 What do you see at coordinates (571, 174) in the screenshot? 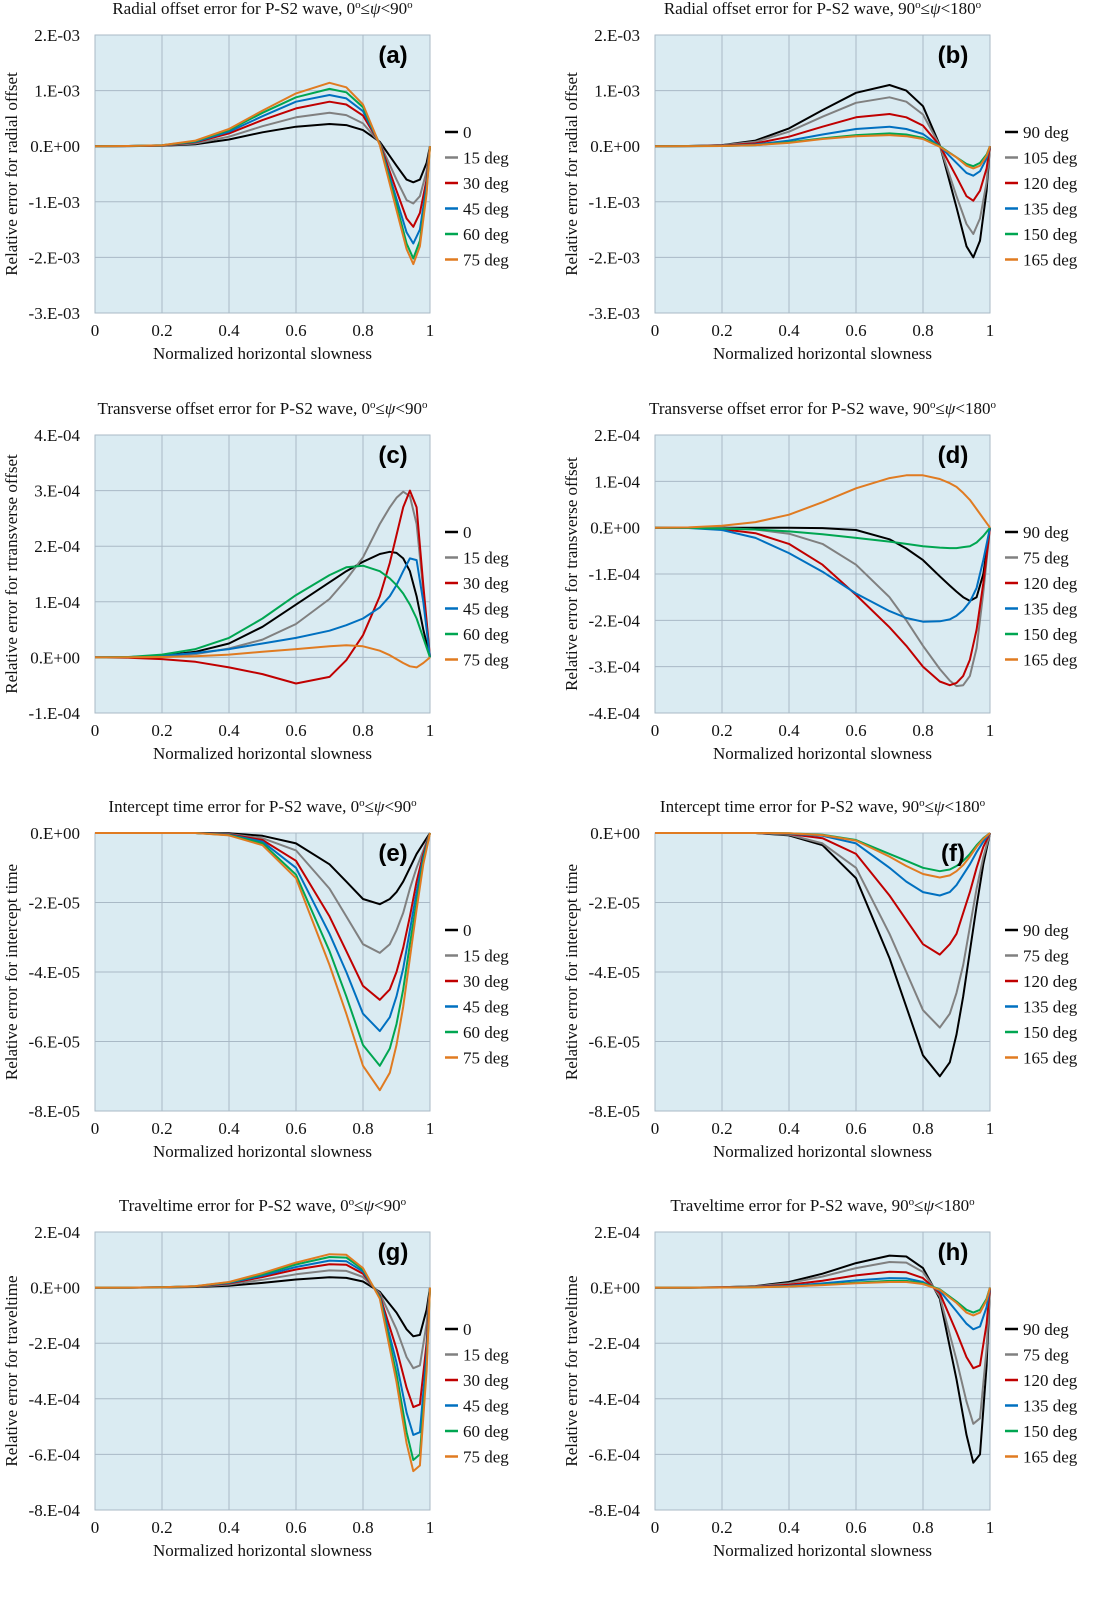
I see `y-axis-label: Relative error for radial offset` at bounding box center [571, 174].